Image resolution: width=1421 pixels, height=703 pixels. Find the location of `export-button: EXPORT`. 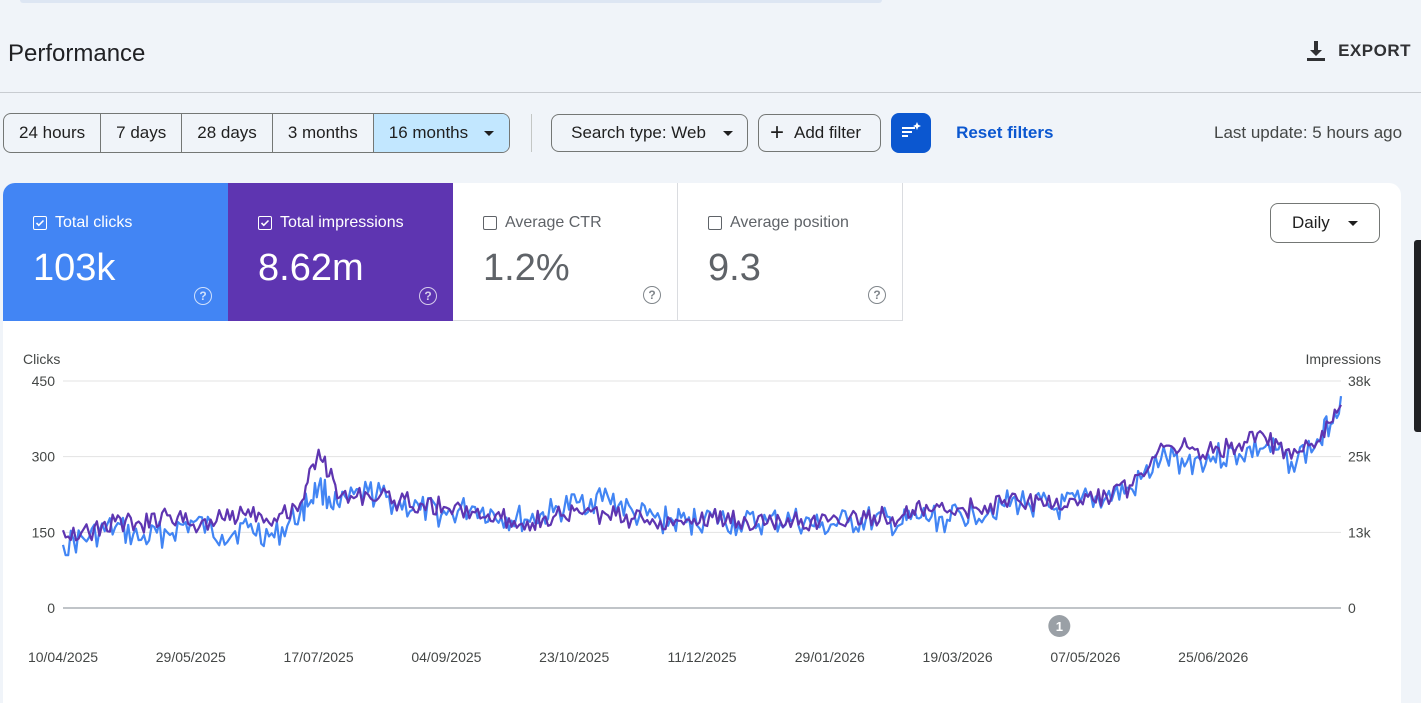

export-button: EXPORT is located at coordinates (1358, 51).